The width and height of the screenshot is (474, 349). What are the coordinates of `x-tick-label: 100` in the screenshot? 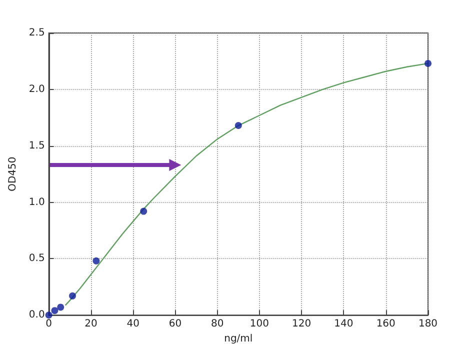 It's located at (260, 324).